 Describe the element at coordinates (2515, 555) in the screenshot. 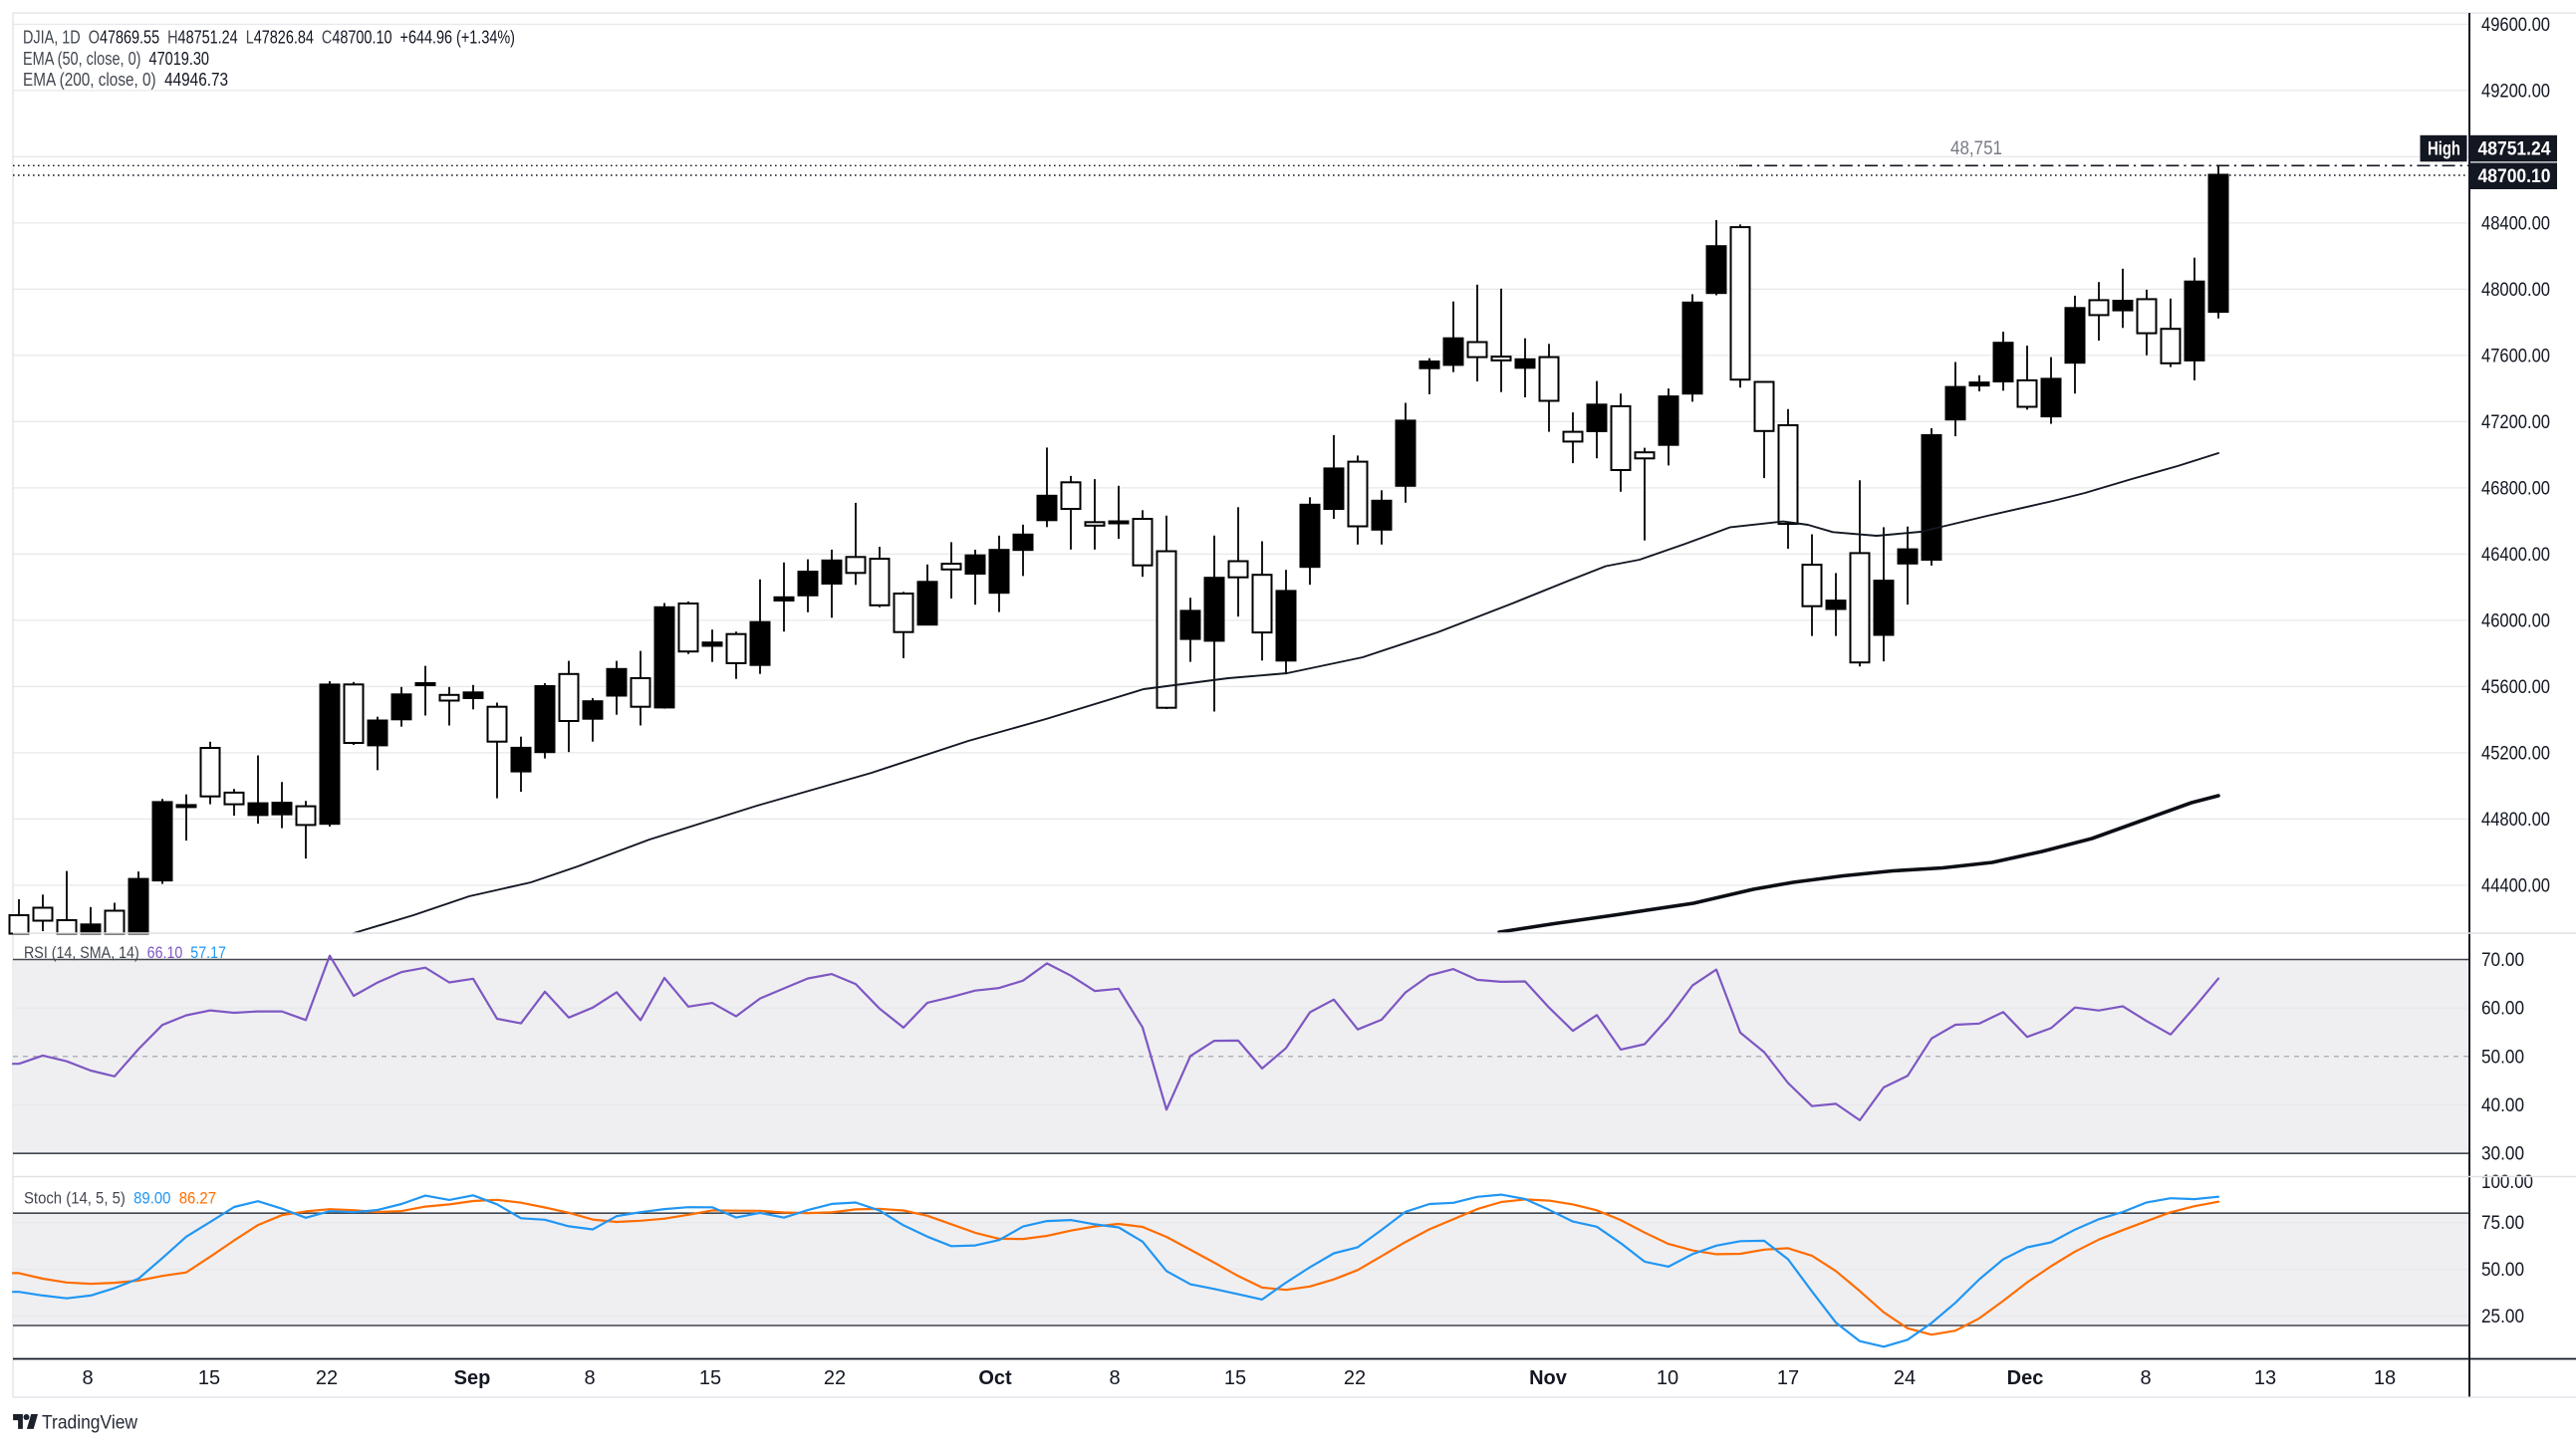

I see `svg-text: 46400.00` at that location.